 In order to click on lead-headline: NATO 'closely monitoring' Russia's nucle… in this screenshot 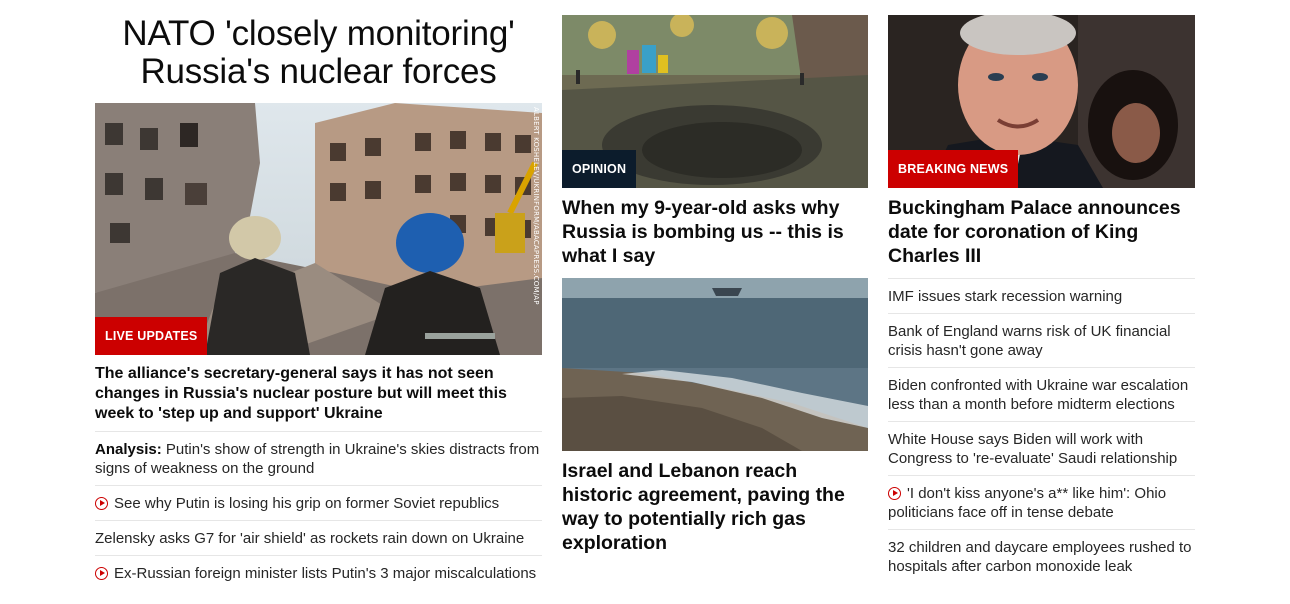, I will do `click(318, 52)`.